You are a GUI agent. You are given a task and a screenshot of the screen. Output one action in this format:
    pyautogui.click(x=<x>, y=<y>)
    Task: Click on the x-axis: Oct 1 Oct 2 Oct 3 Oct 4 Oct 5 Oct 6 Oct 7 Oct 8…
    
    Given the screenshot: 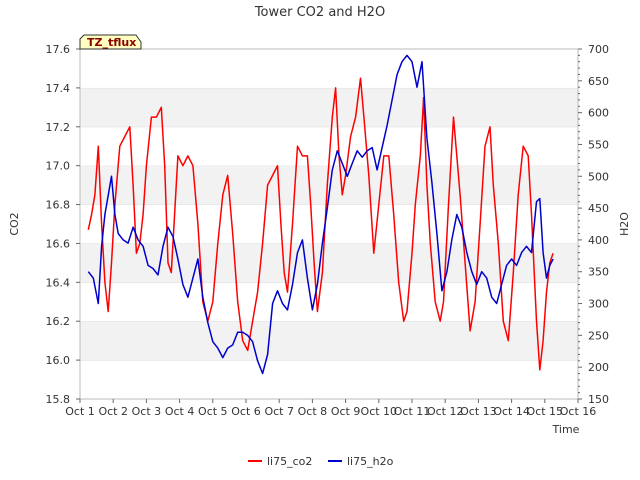 What is the action you would take?
    pyautogui.click(x=330, y=408)
    